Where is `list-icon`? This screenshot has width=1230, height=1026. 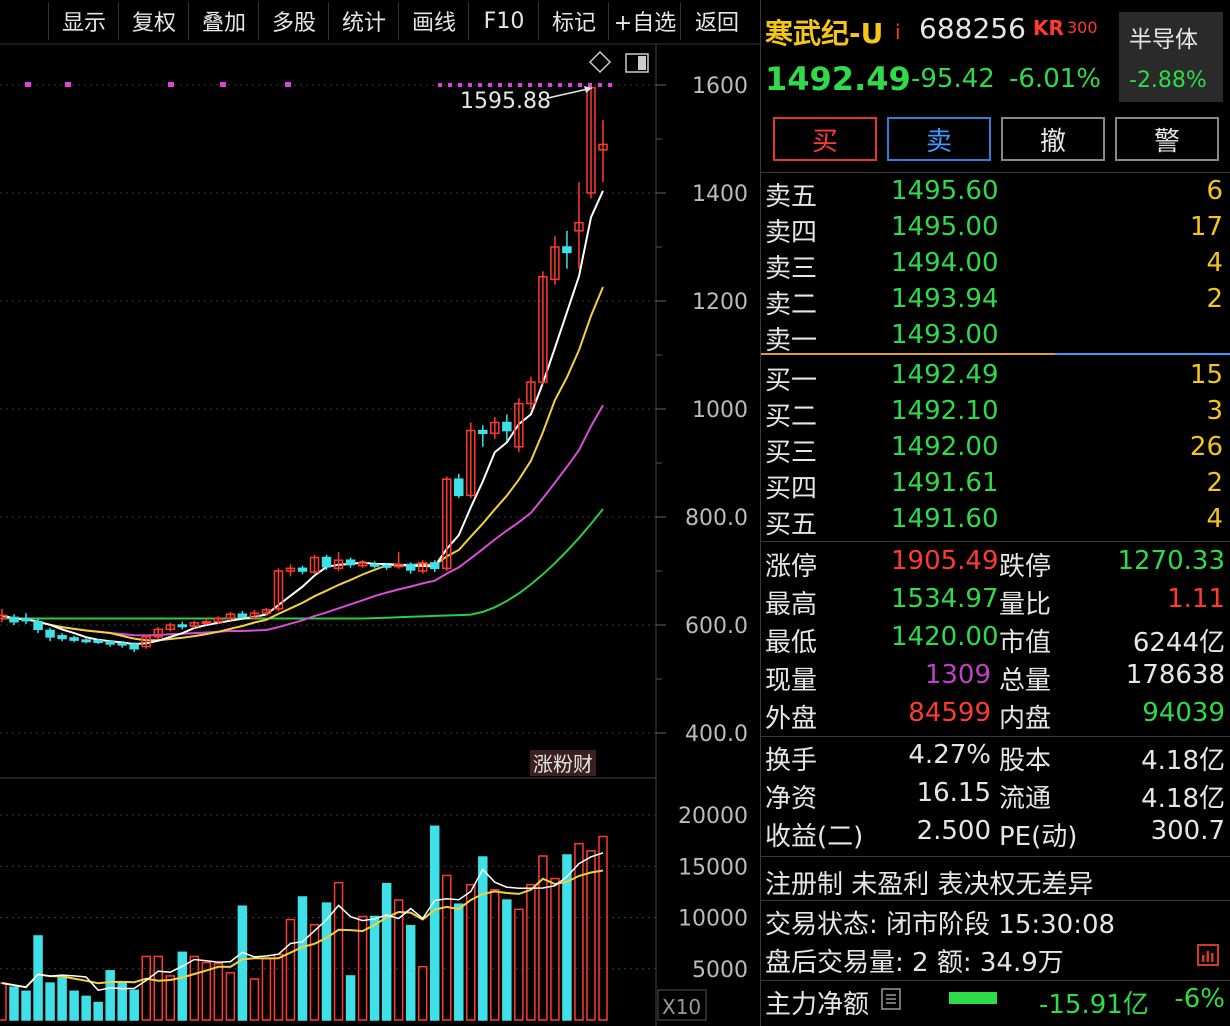 list-icon is located at coordinates (891, 999).